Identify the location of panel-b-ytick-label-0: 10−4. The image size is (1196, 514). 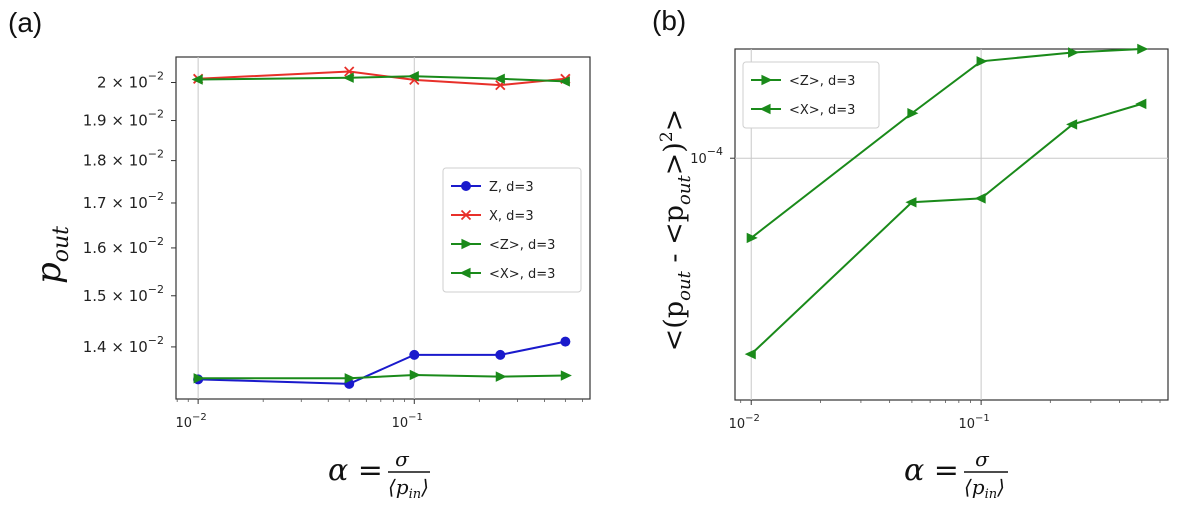
(706, 156).